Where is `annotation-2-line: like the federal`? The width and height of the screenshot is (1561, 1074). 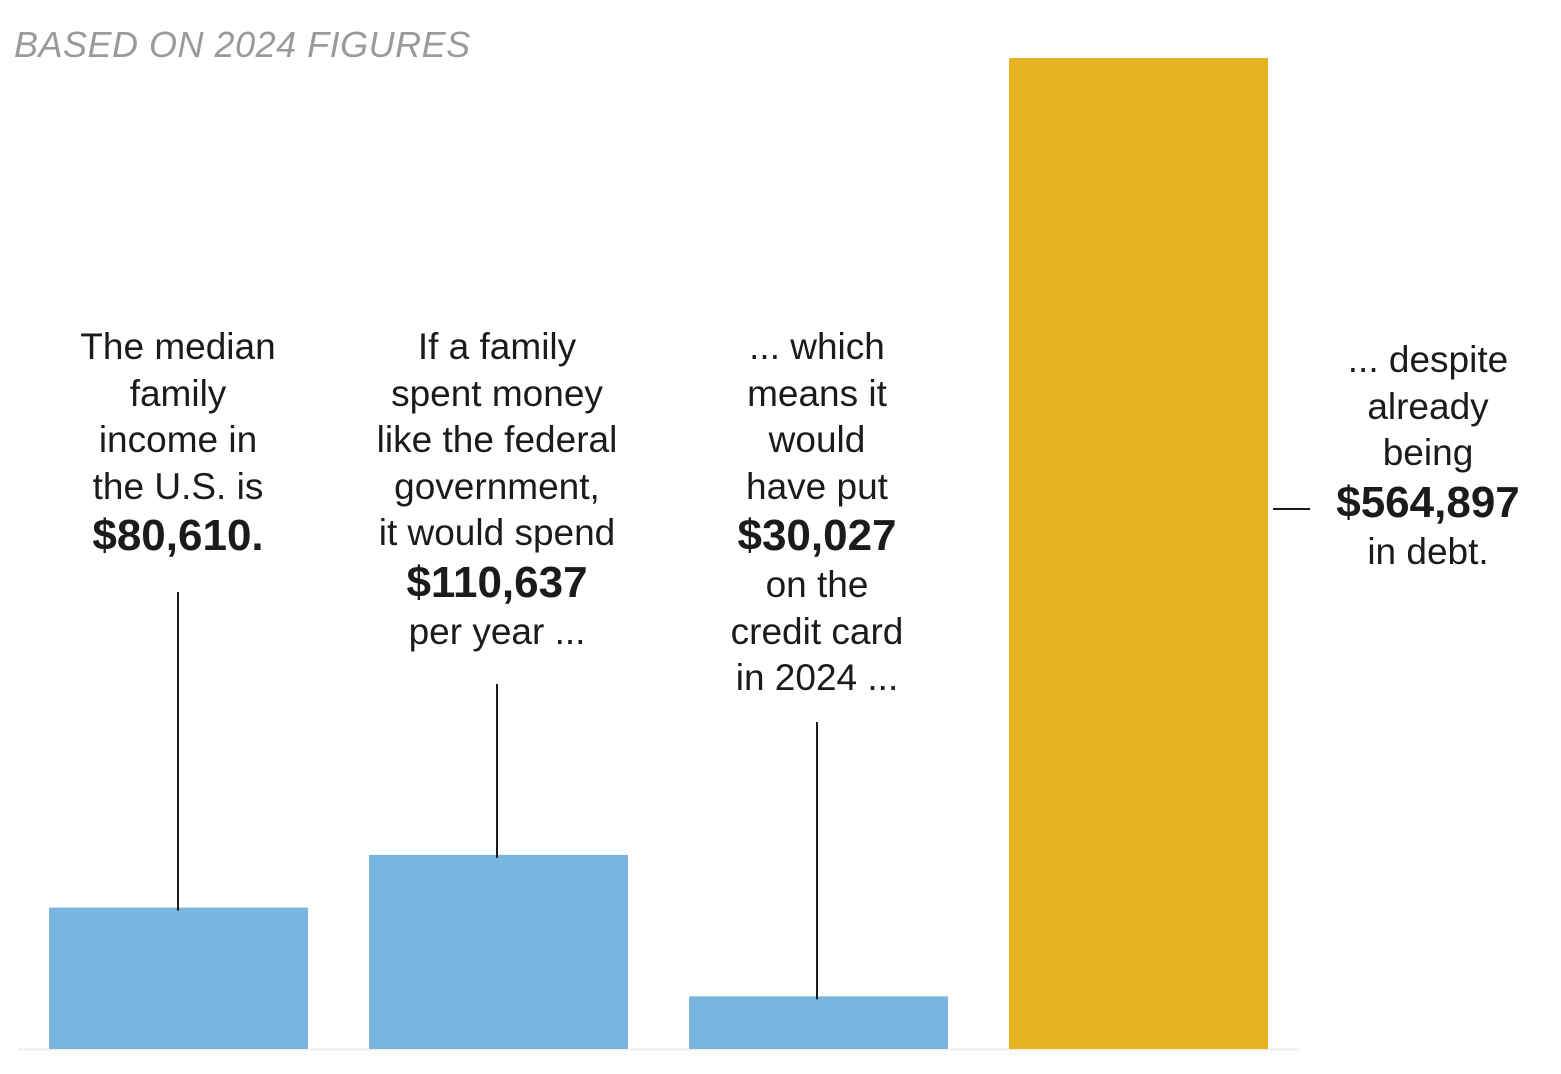 annotation-2-line: like the federal is located at coordinates (497, 439).